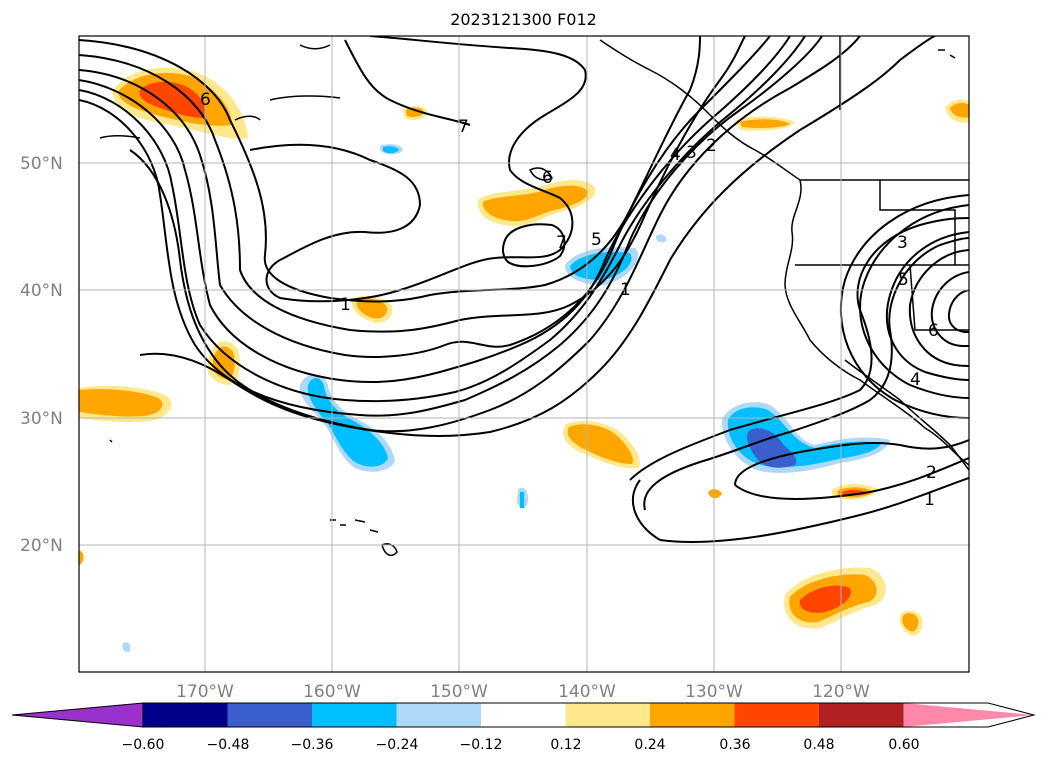 The height and width of the screenshot is (765, 1047). What do you see at coordinates (41, 419) in the screenshot?
I see `lat-label-30n: 30°N` at bounding box center [41, 419].